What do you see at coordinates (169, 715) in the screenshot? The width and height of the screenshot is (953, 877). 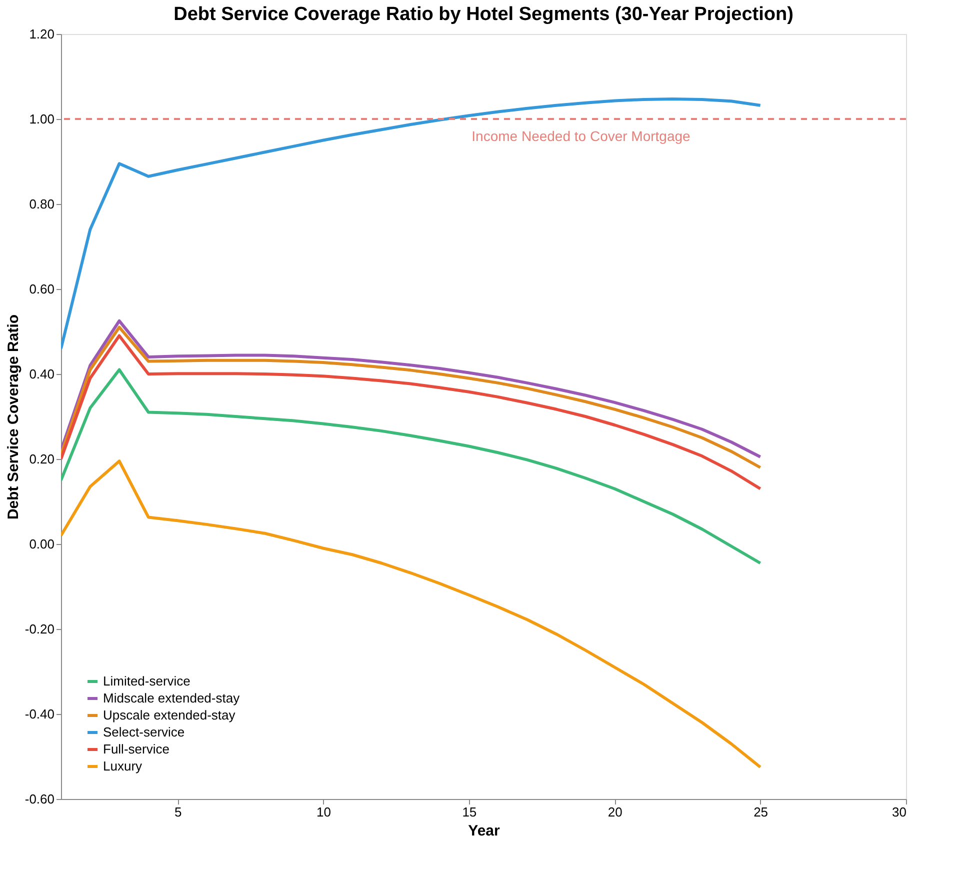 I see `legend-label: Upscale extended-stay` at bounding box center [169, 715].